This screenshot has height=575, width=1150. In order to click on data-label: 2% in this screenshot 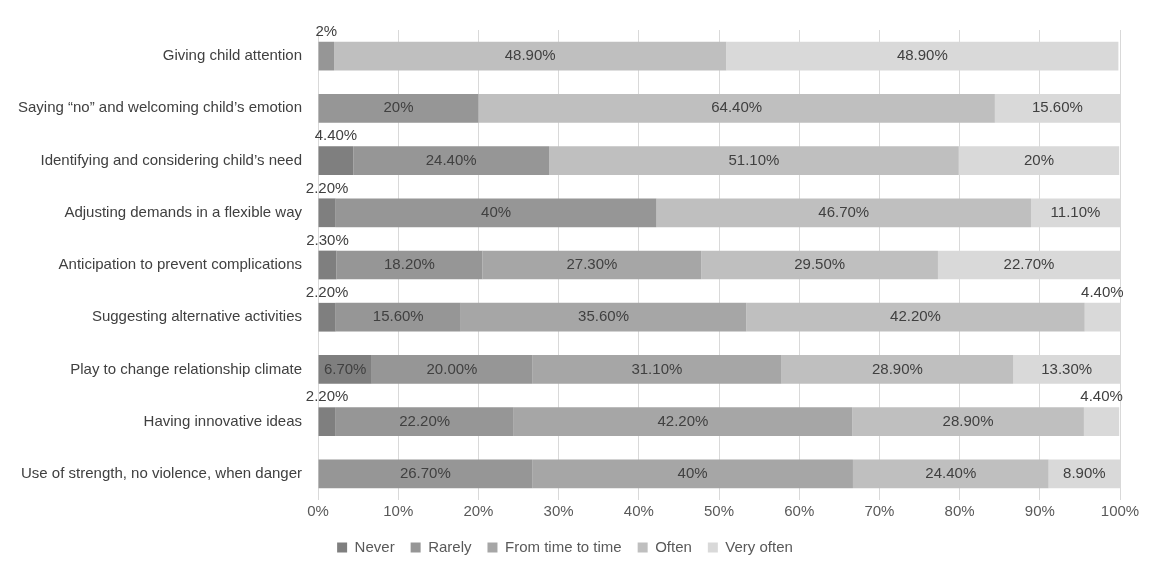, I will do `click(326, 30)`.